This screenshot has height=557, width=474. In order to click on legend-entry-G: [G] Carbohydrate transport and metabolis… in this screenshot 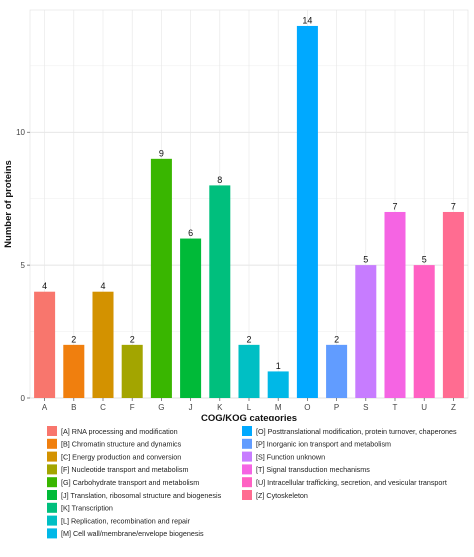, I will do `click(130, 482)`.